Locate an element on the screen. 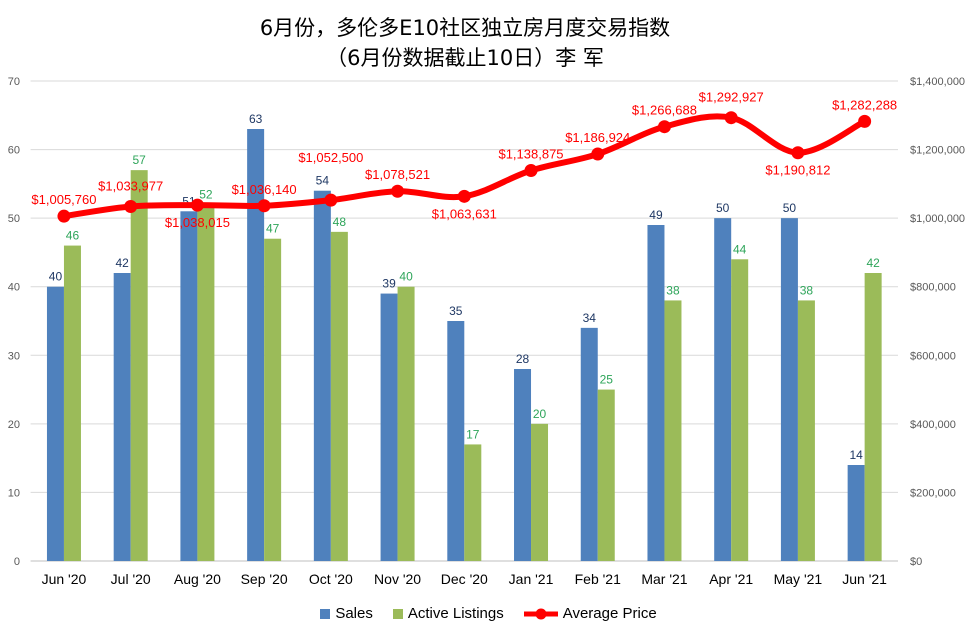  legend: Sales Active Listings Average Price is located at coordinates (488, 613).